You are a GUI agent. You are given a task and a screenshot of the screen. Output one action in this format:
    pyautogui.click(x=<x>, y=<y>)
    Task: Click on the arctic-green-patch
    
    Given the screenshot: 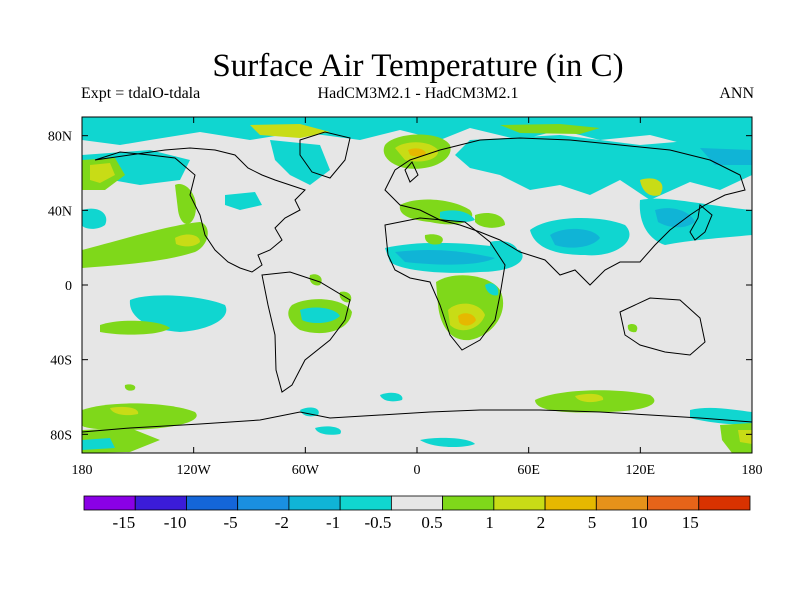 What is the action you would take?
    pyautogui.click(x=550, y=129)
    